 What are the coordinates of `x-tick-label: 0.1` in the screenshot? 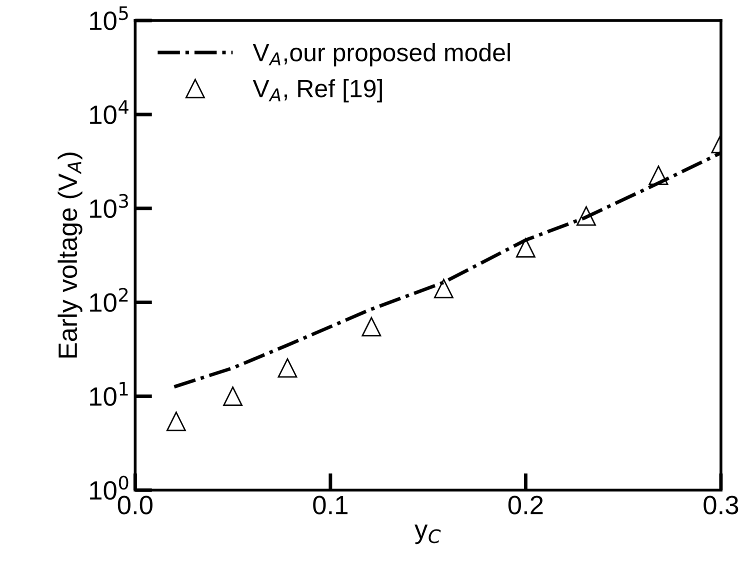 It's located at (330, 505).